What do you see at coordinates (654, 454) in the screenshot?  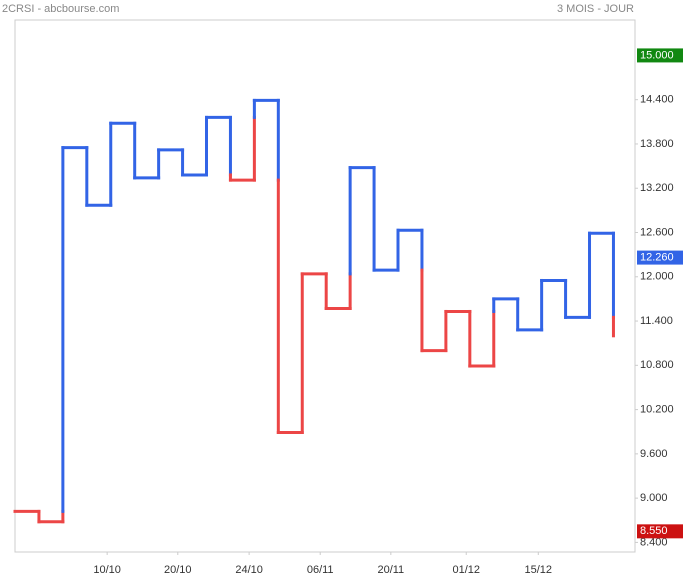 I see `y-tick-label: 9.600` at bounding box center [654, 454].